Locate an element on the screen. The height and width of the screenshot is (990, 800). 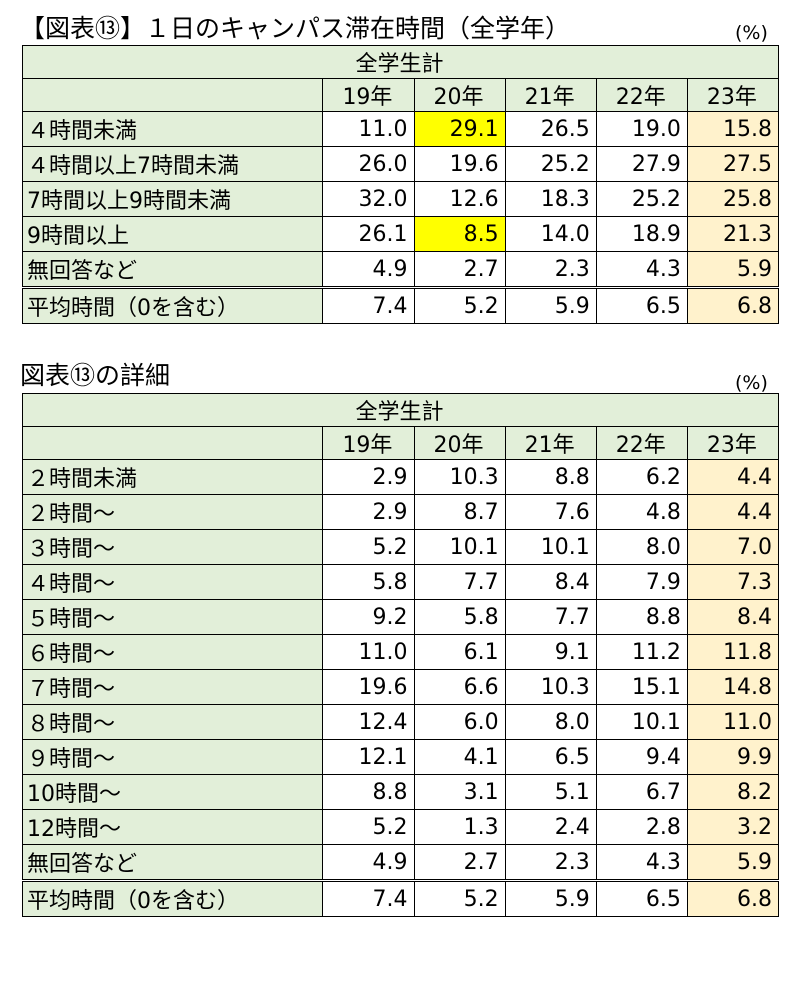
table2-year-header: 19年 is located at coordinates (368, 443).